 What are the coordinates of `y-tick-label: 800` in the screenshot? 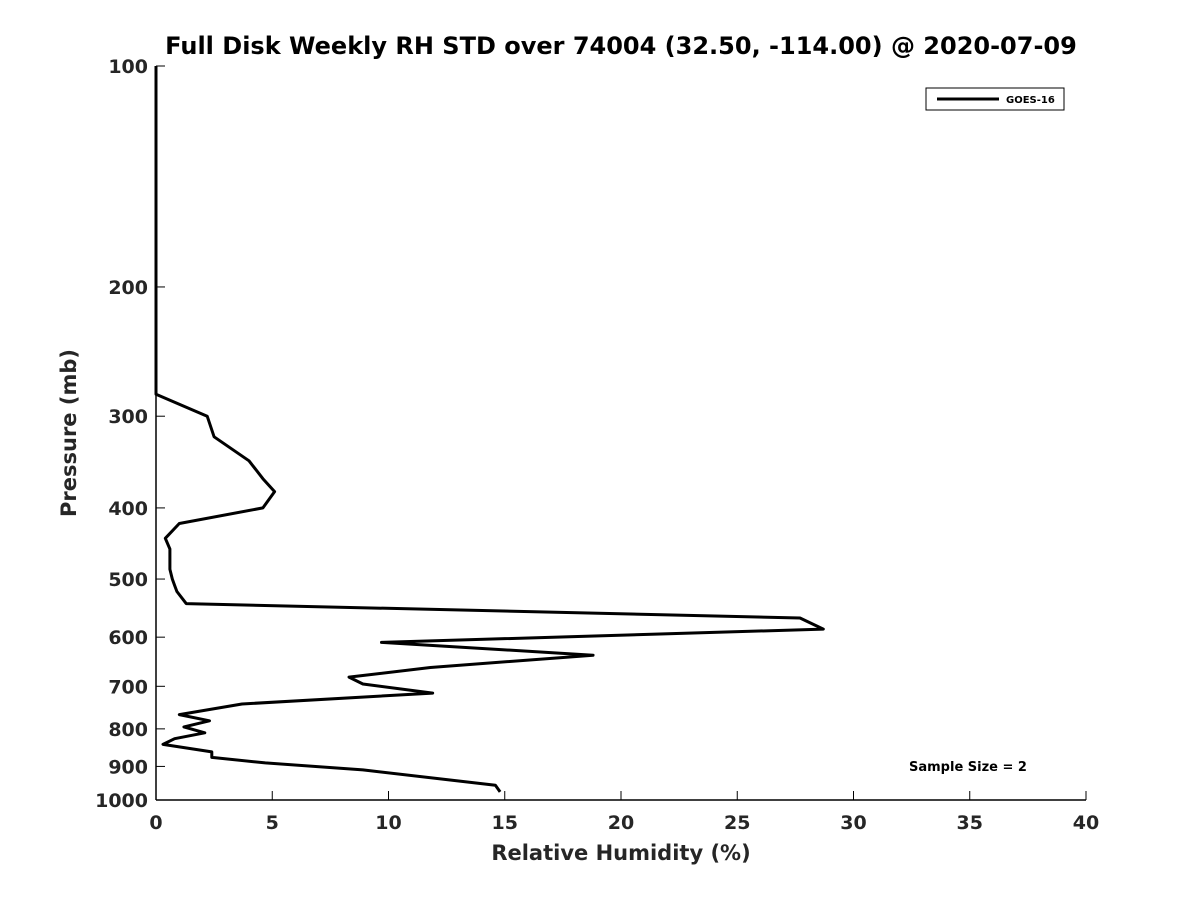 It's located at (128, 730).